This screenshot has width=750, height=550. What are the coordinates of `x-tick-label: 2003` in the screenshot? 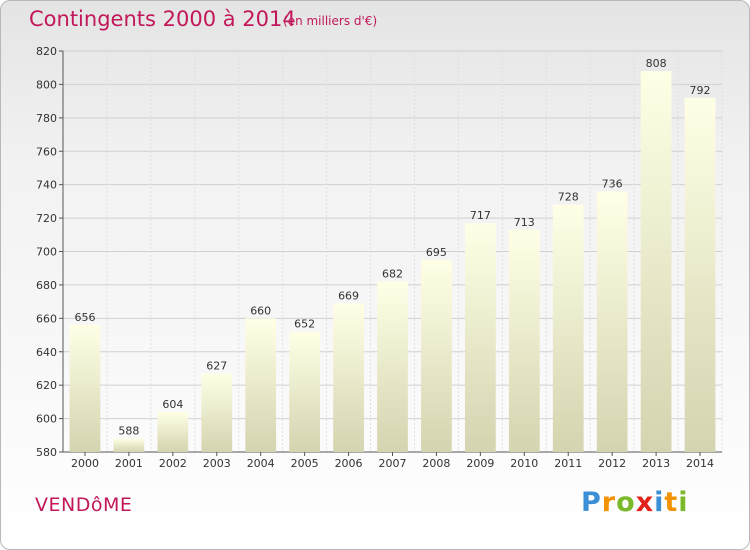 It's located at (217, 463).